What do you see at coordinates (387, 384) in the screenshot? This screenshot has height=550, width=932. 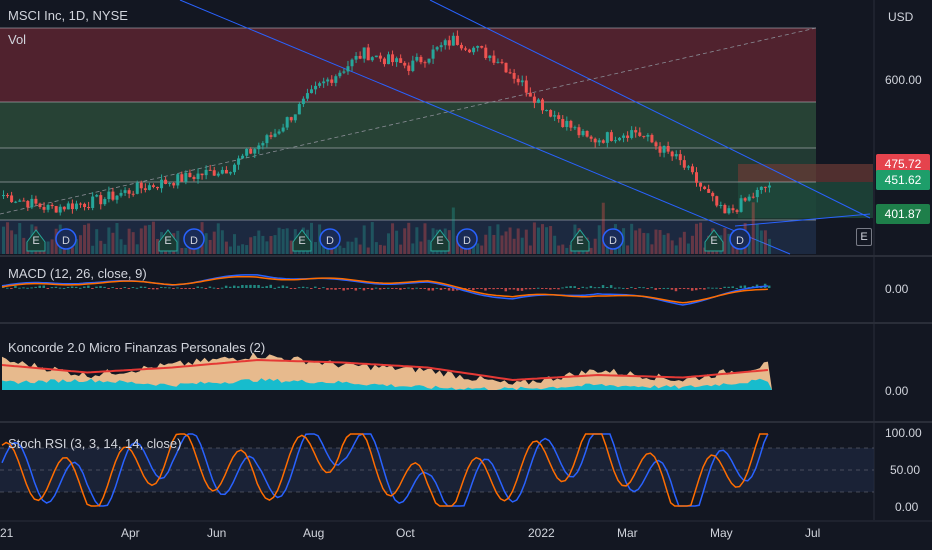 I see `koncorde-area` at bounding box center [387, 384].